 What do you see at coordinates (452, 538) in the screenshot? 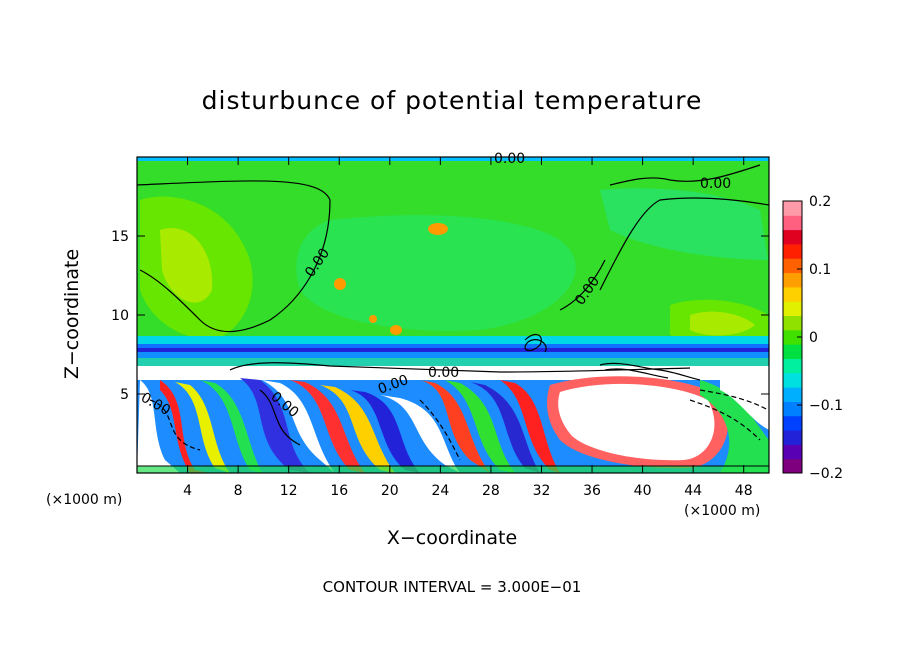
I see `x-axis-label: X−coordinate` at bounding box center [452, 538].